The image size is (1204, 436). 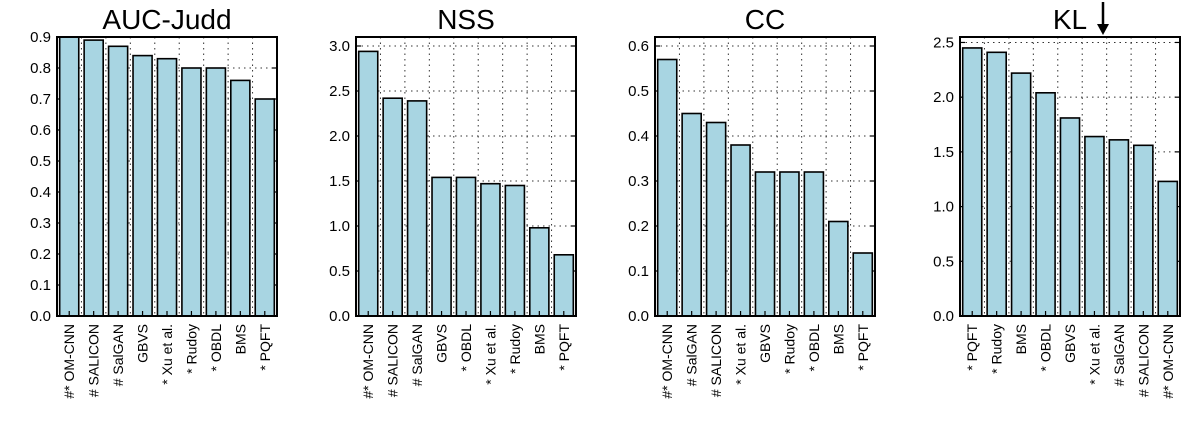 What do you see at coordinates (1070, 19) in the screenshot?
I see `chart-title: KL` at bounding box center [1070, 19].